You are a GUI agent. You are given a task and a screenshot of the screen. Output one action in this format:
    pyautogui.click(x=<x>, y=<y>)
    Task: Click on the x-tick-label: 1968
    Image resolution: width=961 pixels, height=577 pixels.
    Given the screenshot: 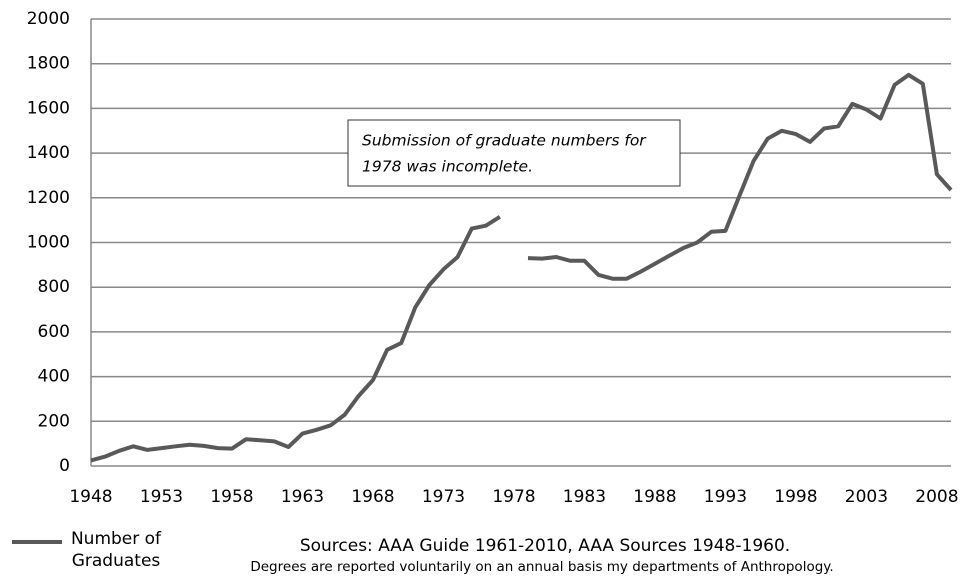 What is the action you would take?
    pyautogui.click(x=372, y=497)
    